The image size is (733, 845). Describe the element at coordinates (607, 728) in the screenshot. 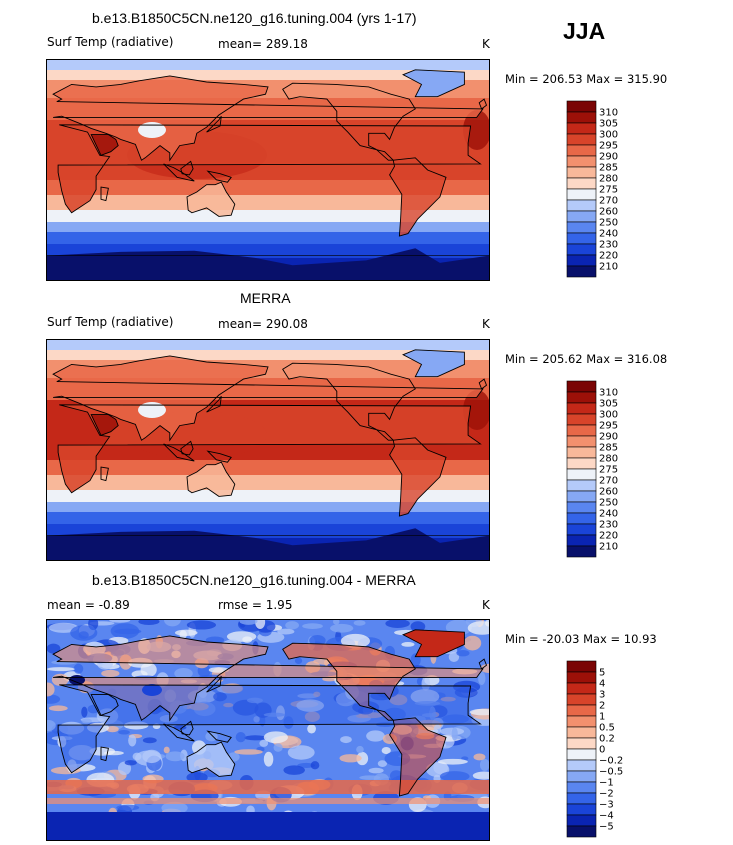

I see `colorbar-tick-label: 0.5` at that location.